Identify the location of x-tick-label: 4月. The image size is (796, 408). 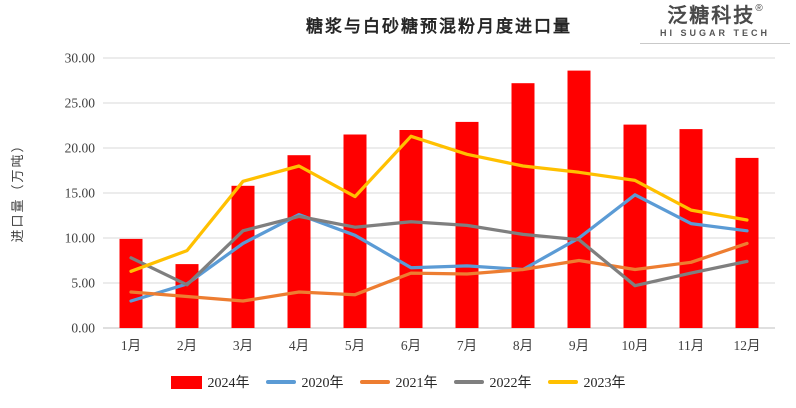
(299, 345).